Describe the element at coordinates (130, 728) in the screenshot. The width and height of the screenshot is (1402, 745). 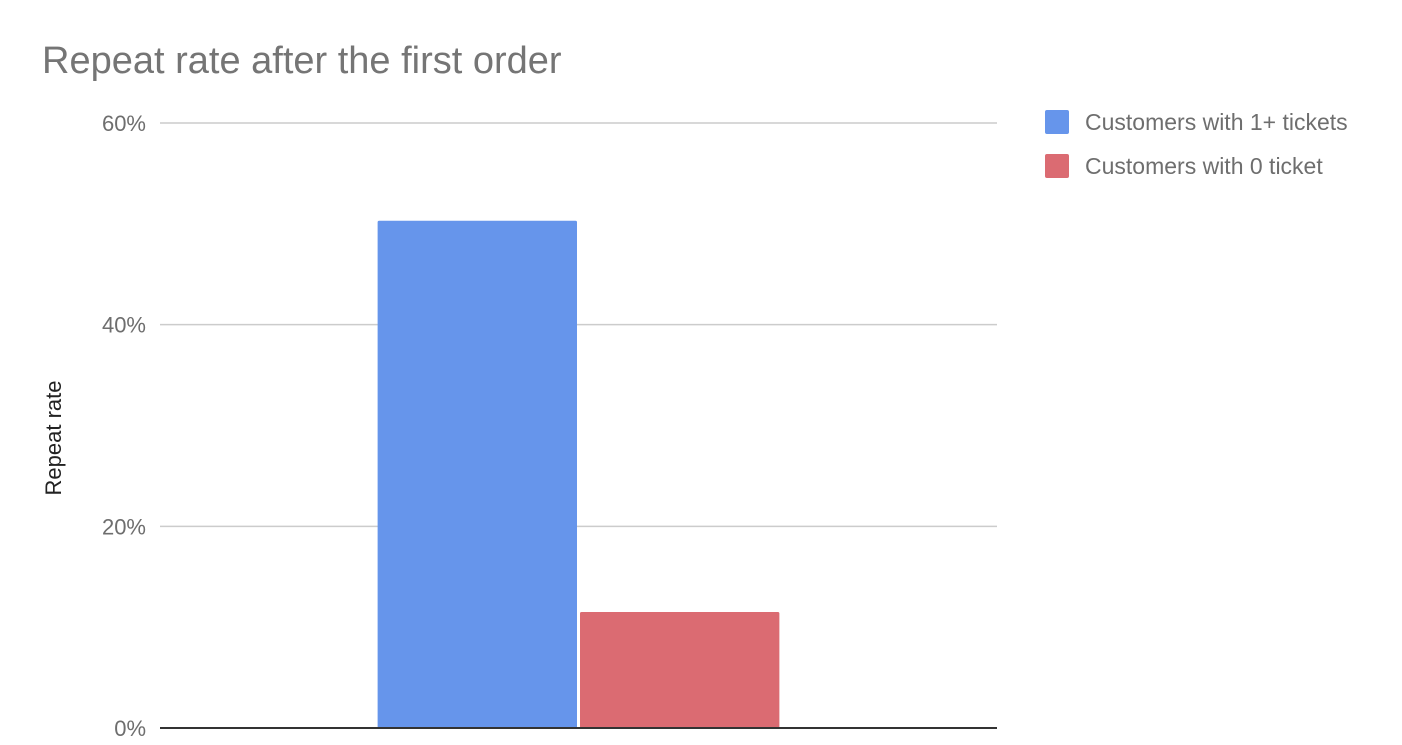
I see `y-tick-label: 0%` at that location.